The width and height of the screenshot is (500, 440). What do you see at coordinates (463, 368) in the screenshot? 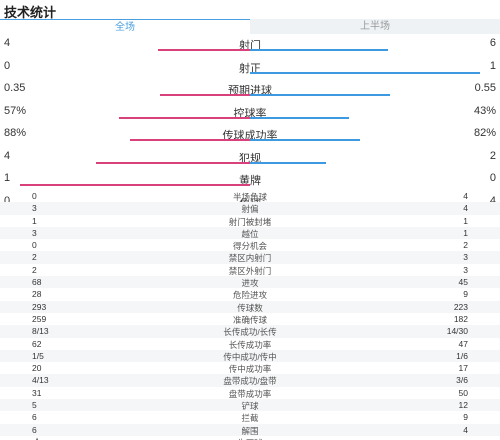
I see `away-value: 17` at bounding box center [463, 368].